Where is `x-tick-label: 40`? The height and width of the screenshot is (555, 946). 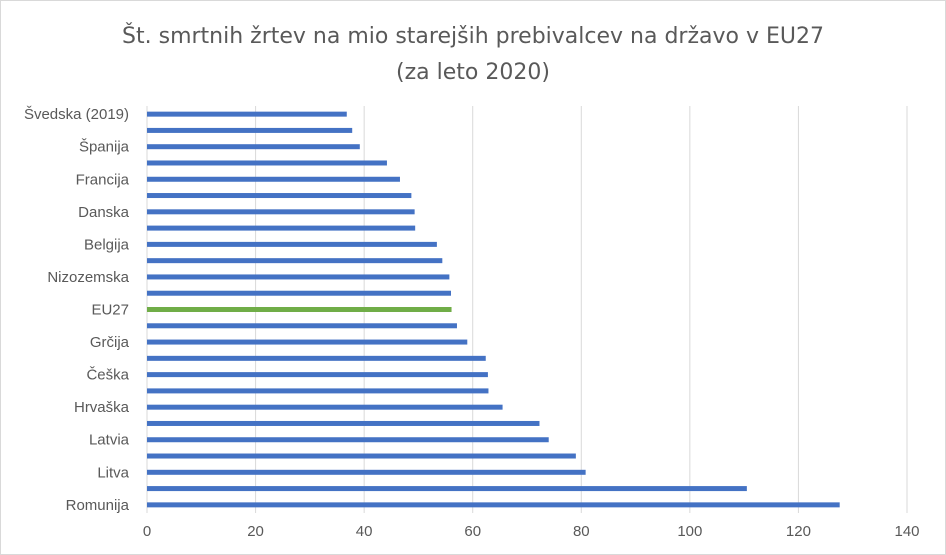
x-tick-label: 40 is located at coordinates (364, 531).